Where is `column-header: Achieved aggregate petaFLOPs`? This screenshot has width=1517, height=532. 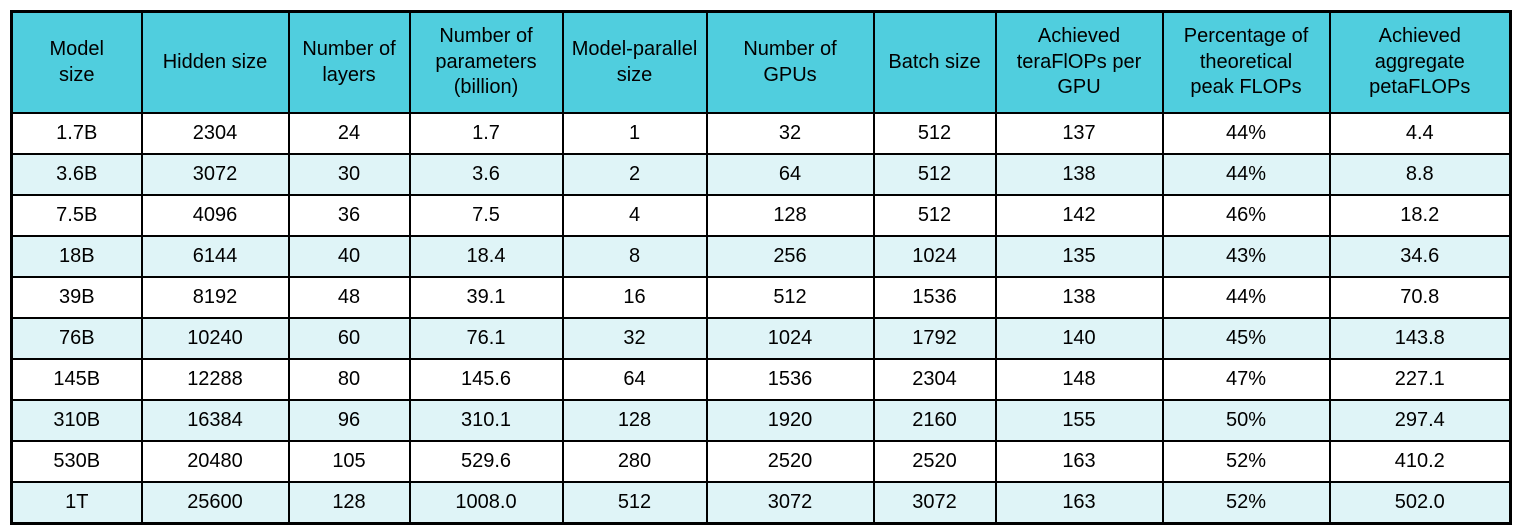
column-header: Achieved aggregate petaFLOPs is located at coordinates (1420, 62).